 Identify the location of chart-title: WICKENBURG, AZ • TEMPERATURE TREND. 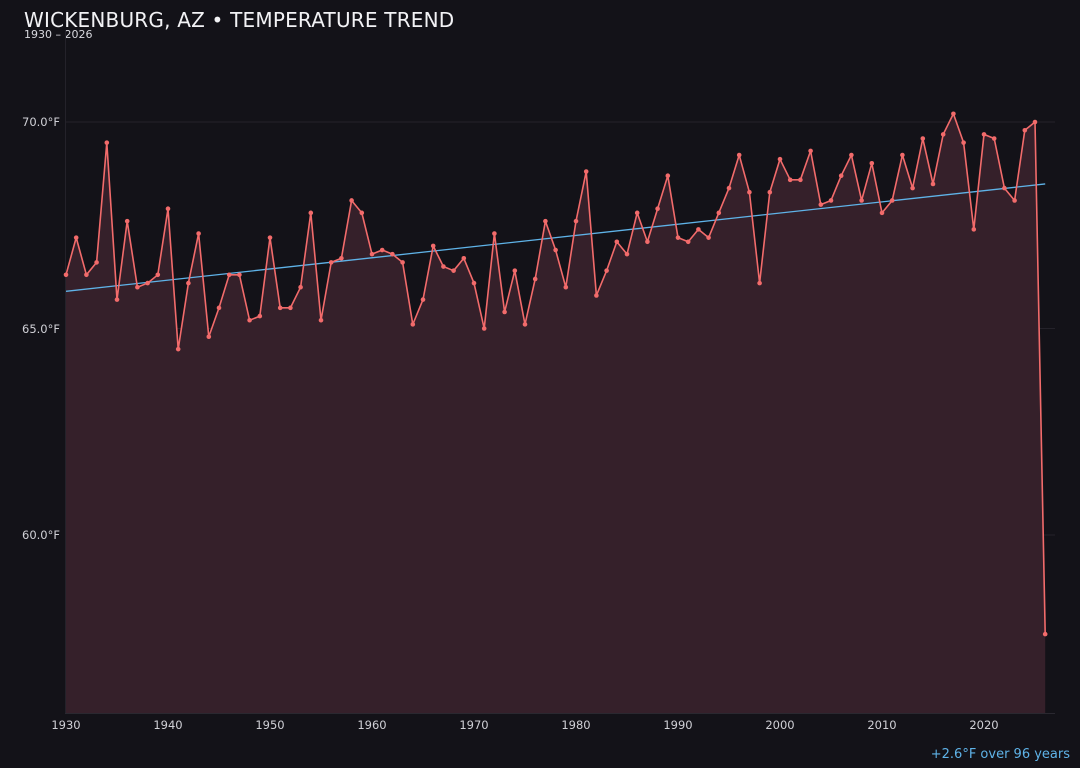
(239, 20).